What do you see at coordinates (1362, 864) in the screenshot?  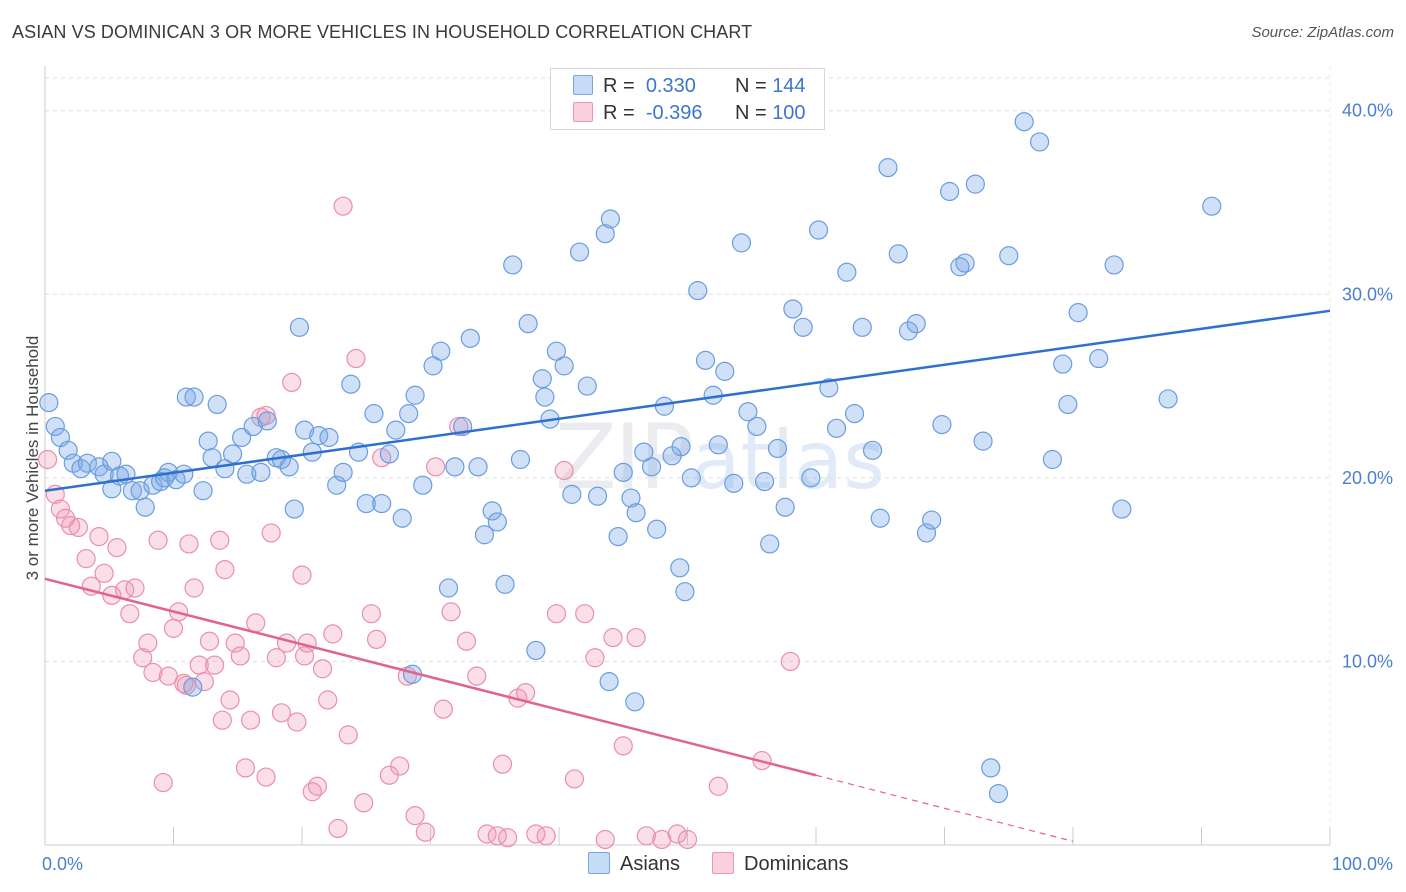 I see `x-tick-label: 100.0%` at bounding box center [1362, 864].